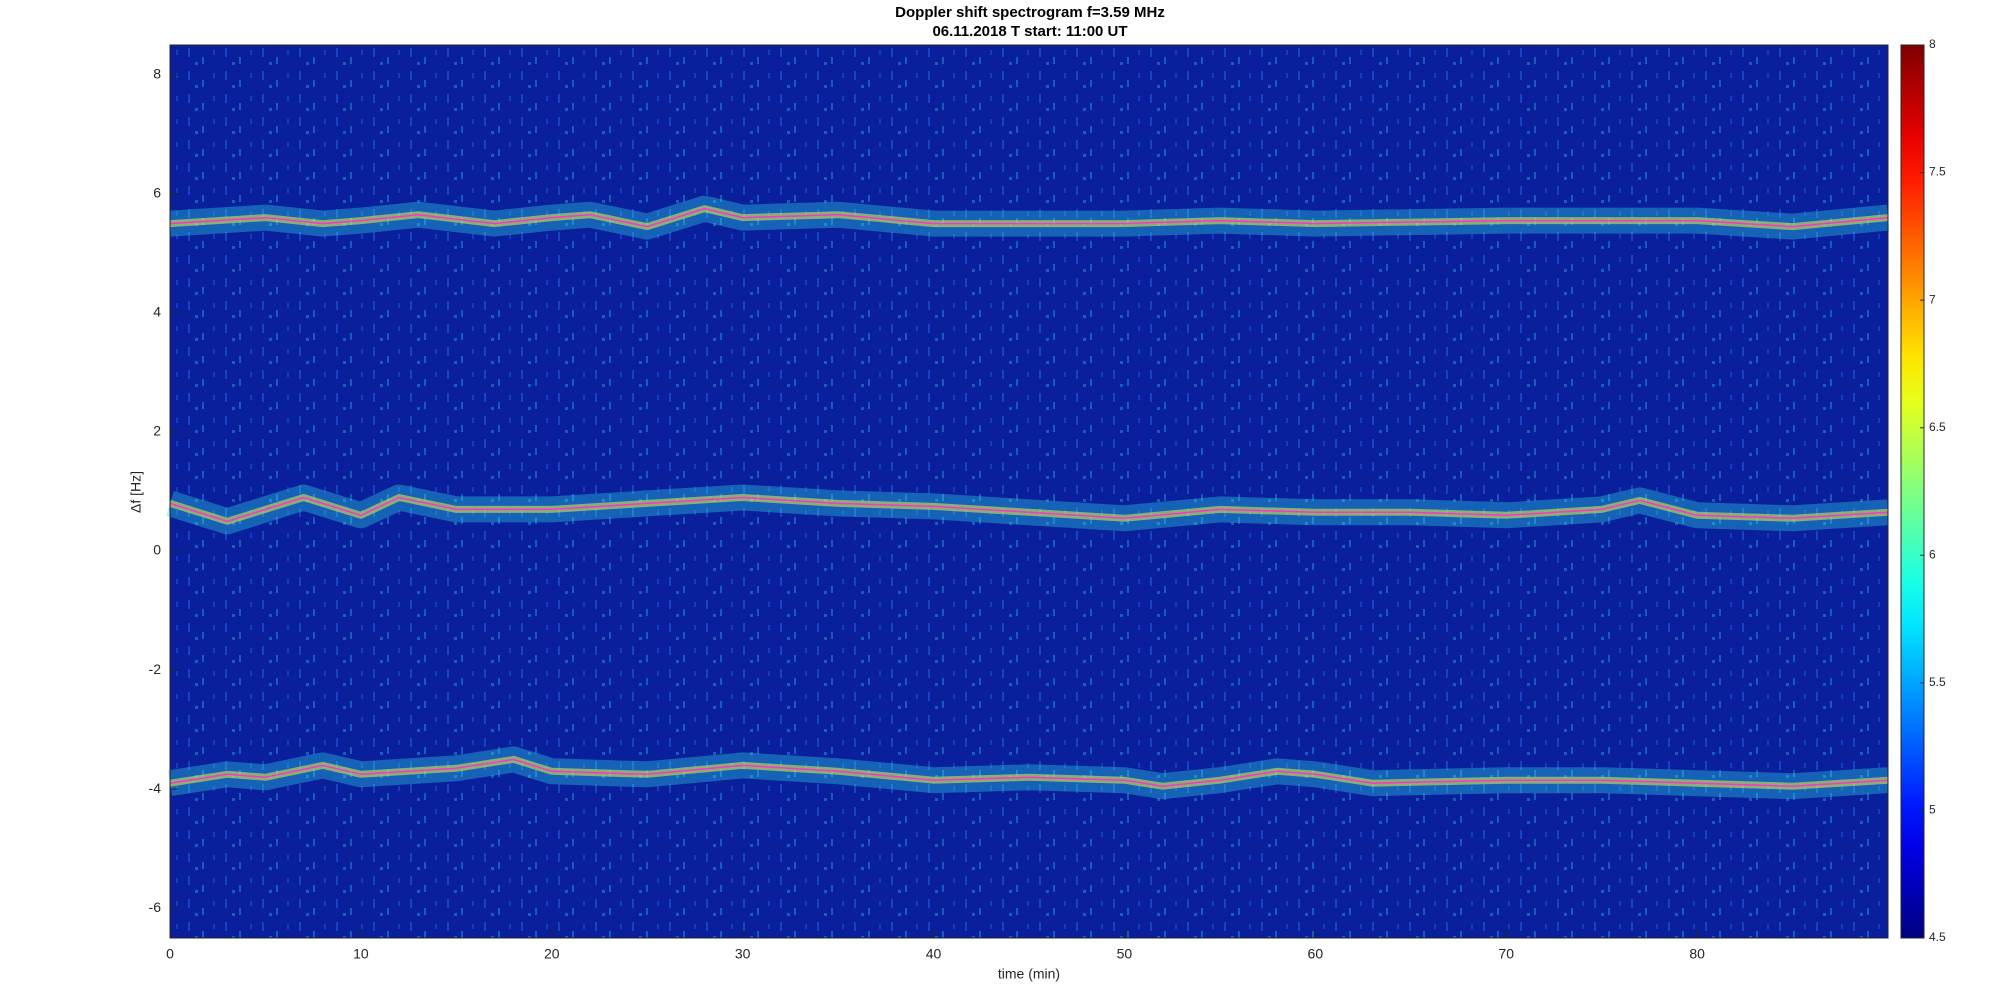 The image size is (2000, 1003). I want to click on y-tick-label: -4, so click(155, 788).